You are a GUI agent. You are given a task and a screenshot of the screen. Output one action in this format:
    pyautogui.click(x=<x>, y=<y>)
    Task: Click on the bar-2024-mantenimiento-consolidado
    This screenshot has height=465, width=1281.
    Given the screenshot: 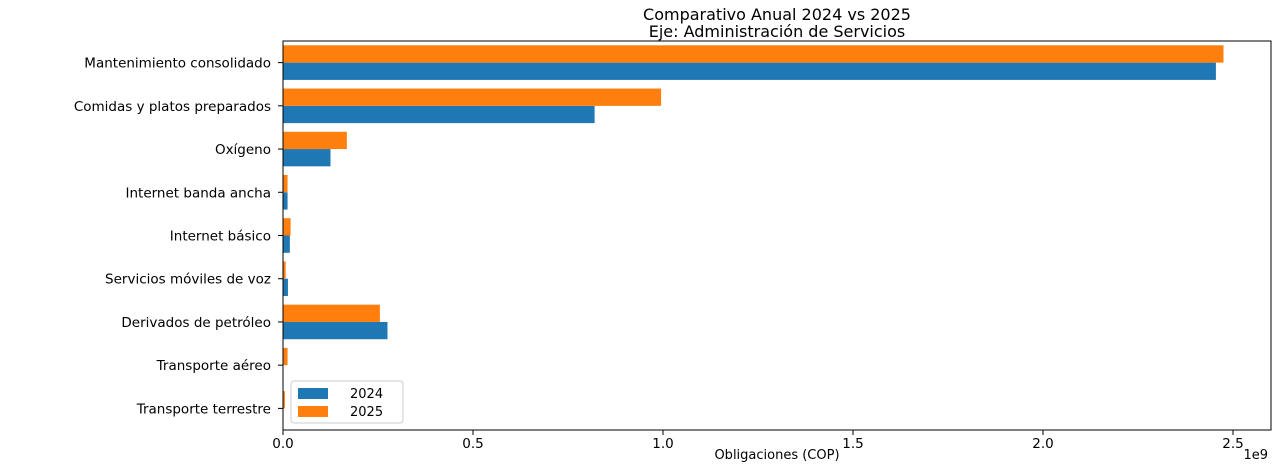 What is the action you would take?
    pyautogui.click(x=749, y=71)
    